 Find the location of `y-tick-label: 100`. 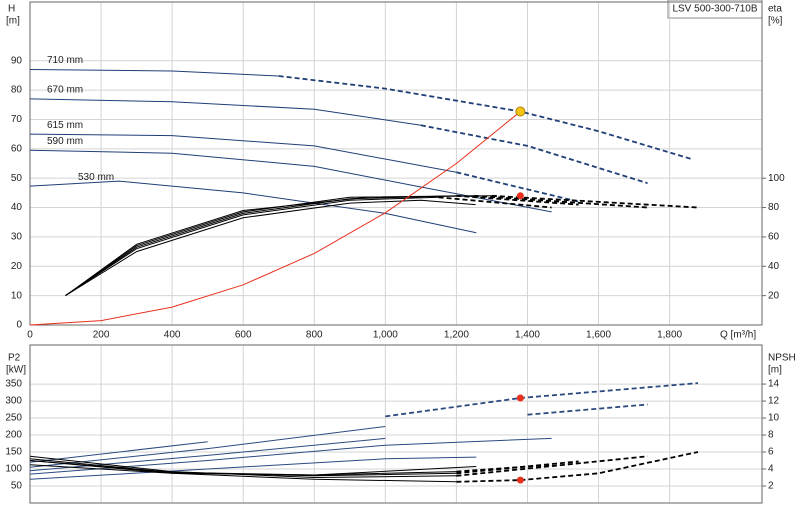

y-tick-label: 100 is located at coordinates (13, 469).